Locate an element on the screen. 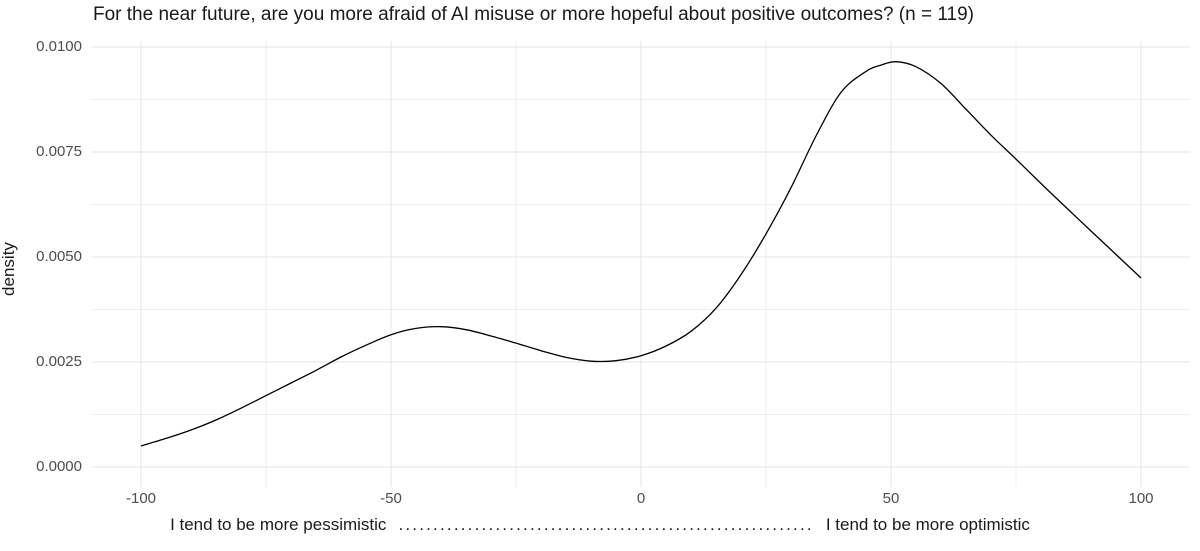 This screenshot has width=1200, height=551. y-tick-label: 0.0100 is located at coordinates (59, 46).